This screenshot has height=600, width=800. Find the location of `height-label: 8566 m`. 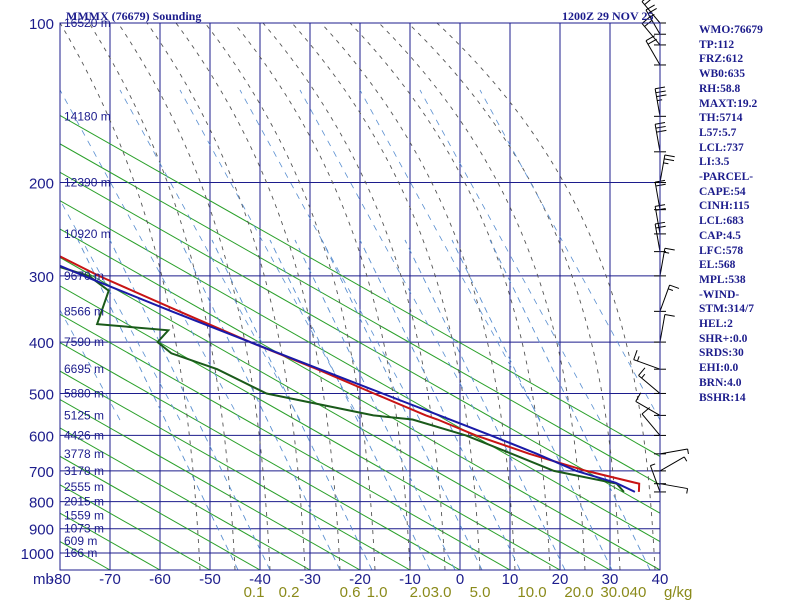

height-label: 8566 m is located at coordinates (84, 311).